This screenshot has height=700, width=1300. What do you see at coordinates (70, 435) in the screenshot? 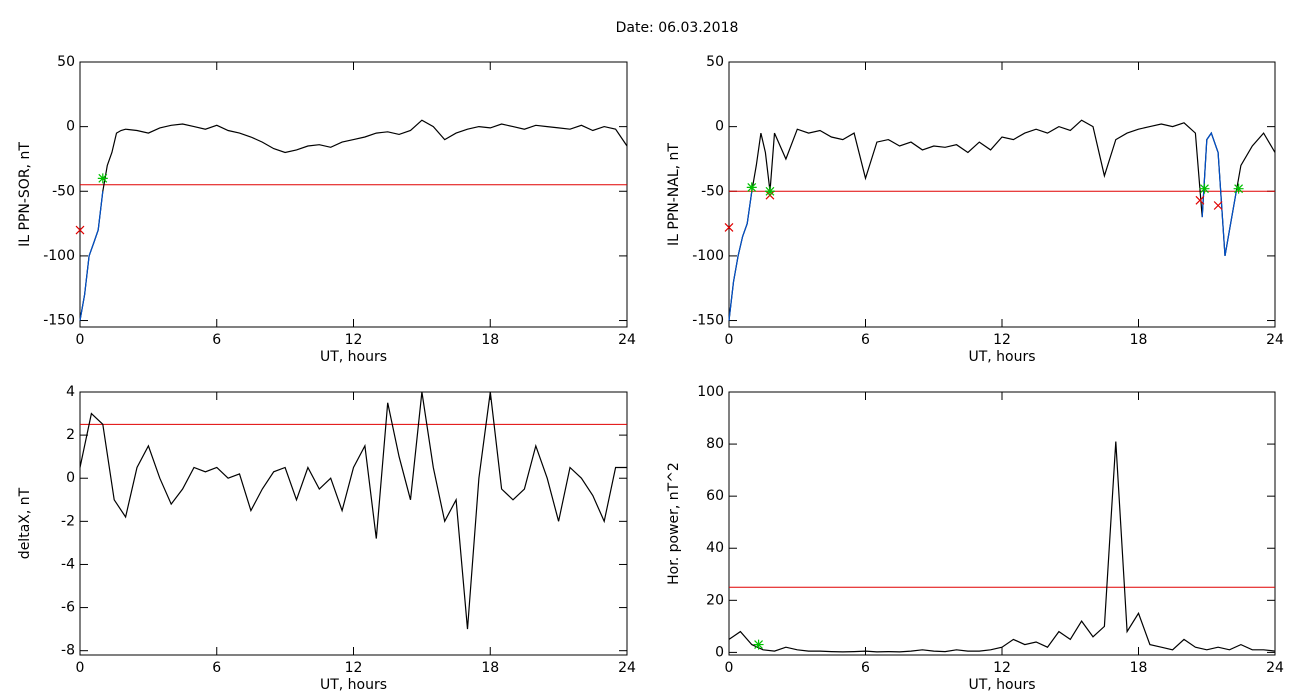
I see `y-tick-label: 2` at bounding box center [70, 435].